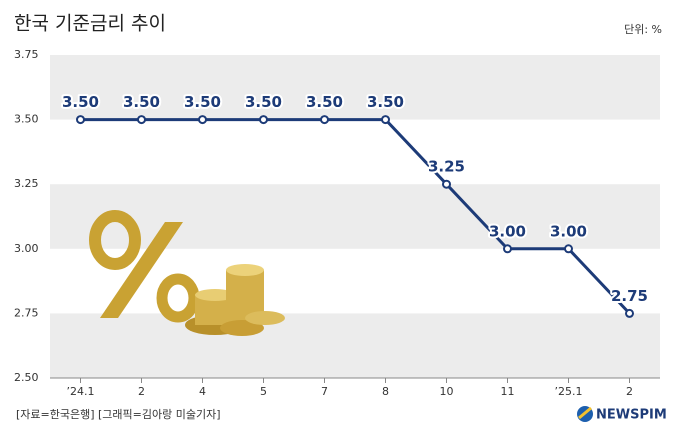 The width and height of the screenshot is (680, 442). I want to click on x-tick-label: ’24.1, so click(81, 391).